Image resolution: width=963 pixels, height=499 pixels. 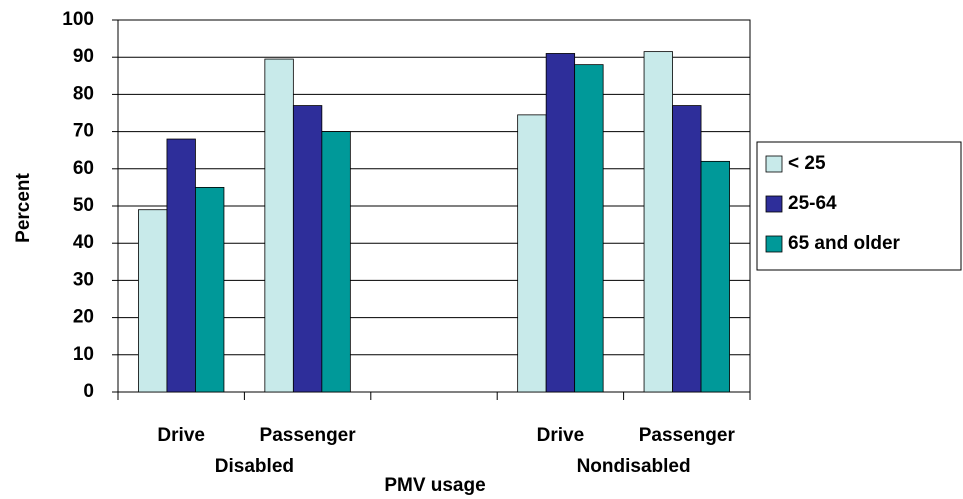 I want to click on y-tick-label: 100, so click(x=78, y=19).